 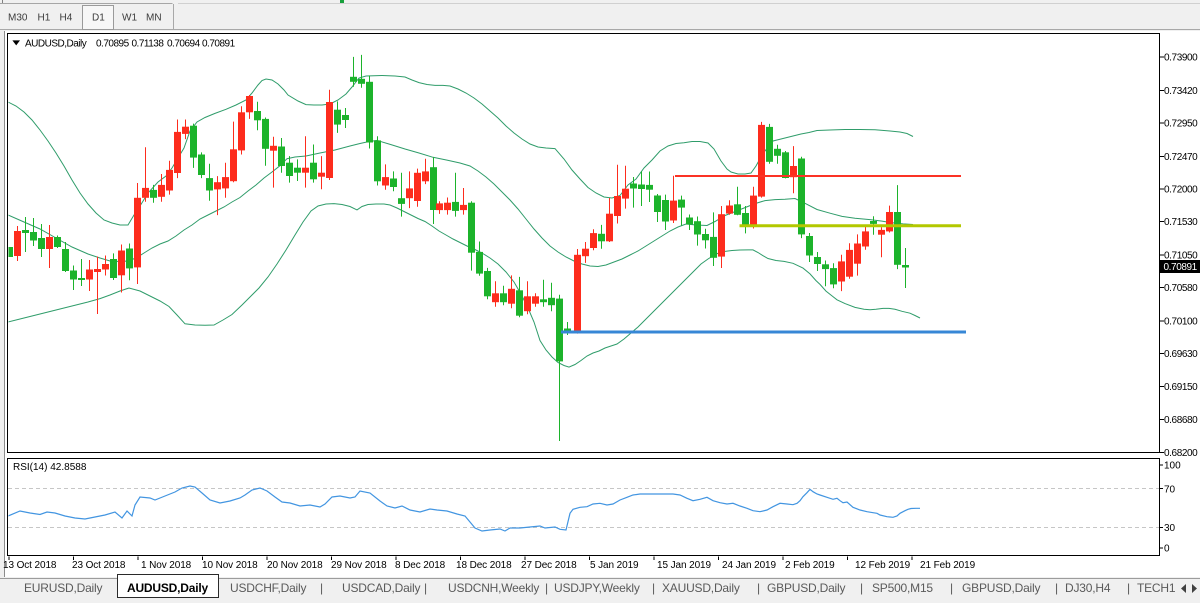 What do you see at coordinates (50, 467) in the screenshot?
I see `svg-text: RSI(14) 42.8588` at bounding box center [50, 467].